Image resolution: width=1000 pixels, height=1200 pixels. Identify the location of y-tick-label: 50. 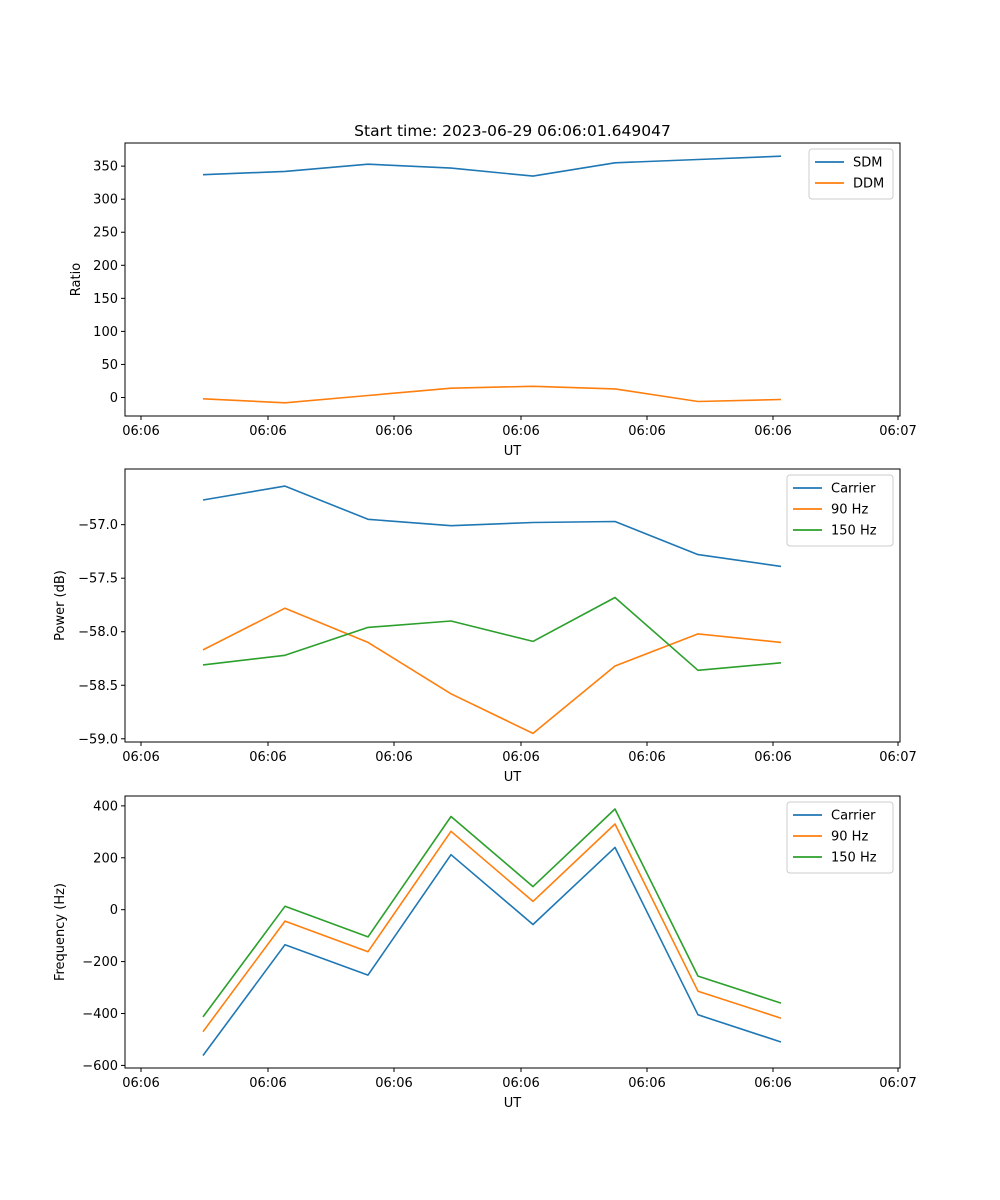
(109, 365).